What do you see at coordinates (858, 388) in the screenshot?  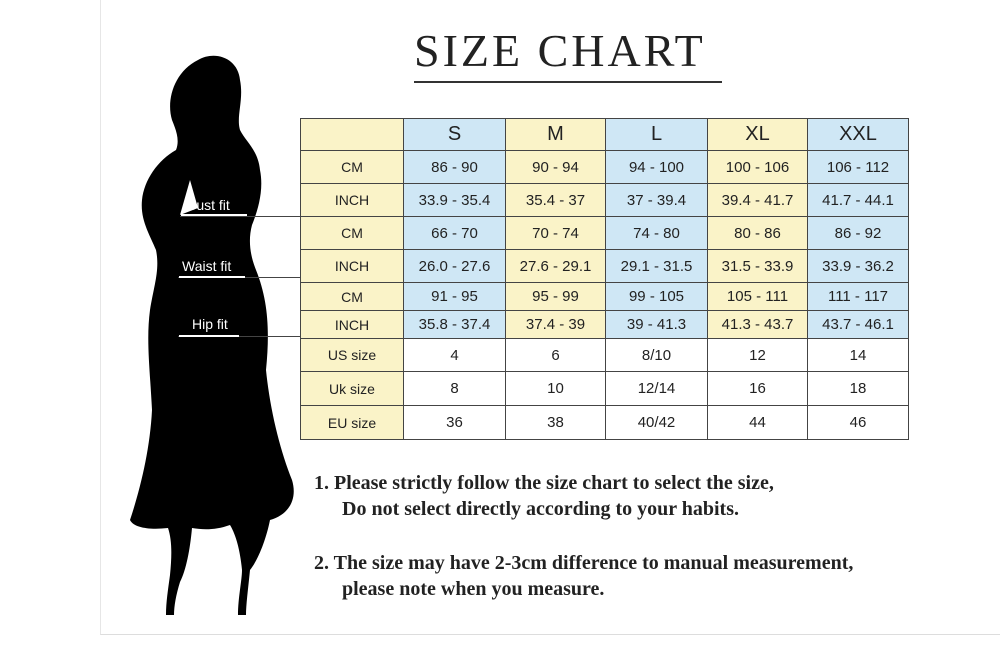 I see `table-cell: 18` at bounding box center [858, 388].